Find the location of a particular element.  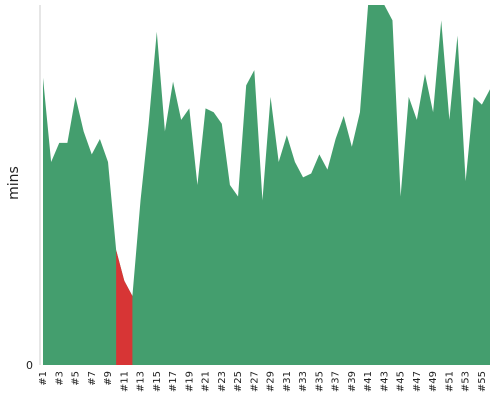

x-tick-label: #7 is located at coordinates (92, 378).